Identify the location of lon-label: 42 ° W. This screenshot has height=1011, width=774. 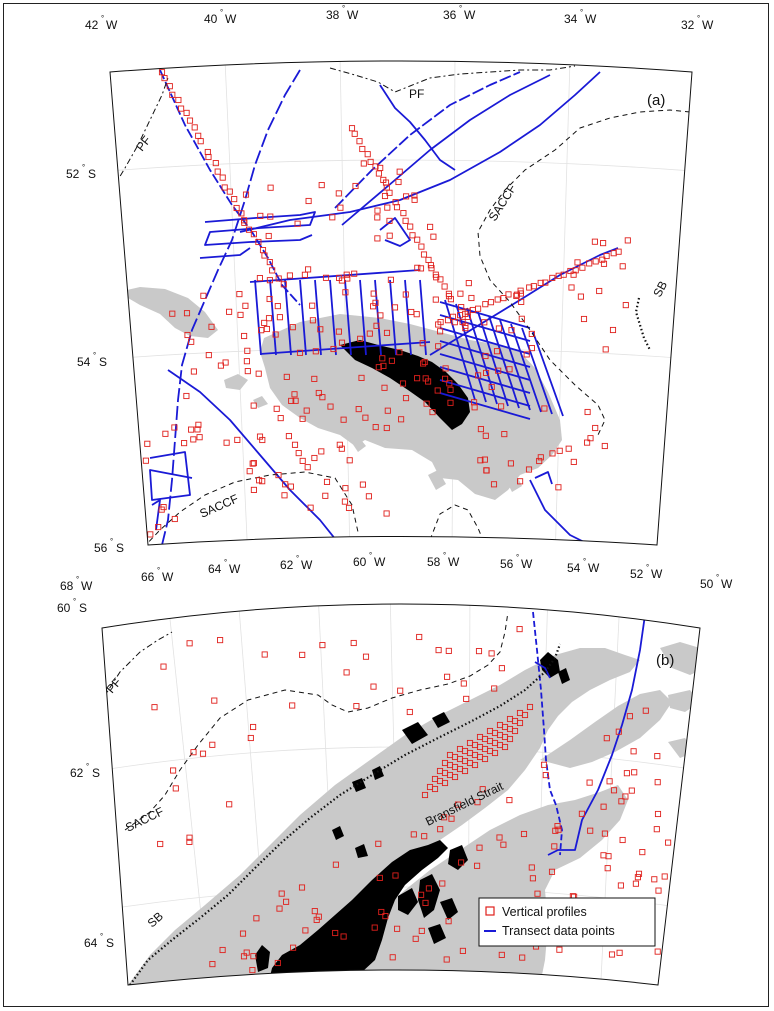
(101, 23).